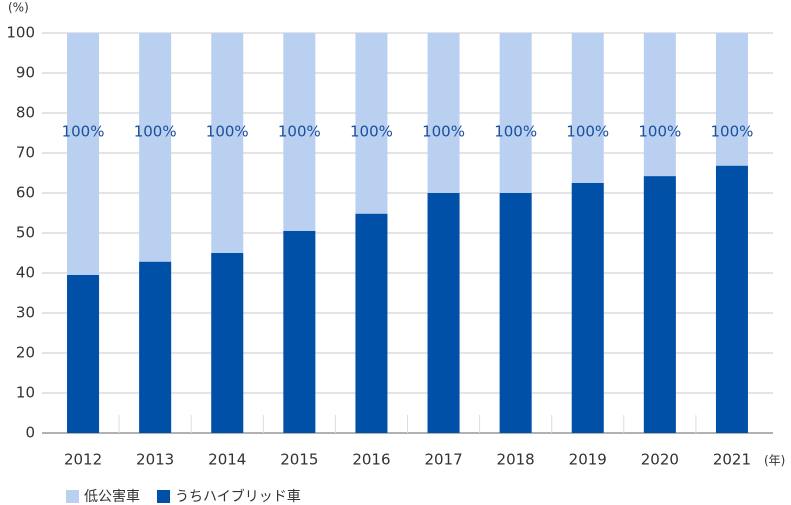 This screenshot has height=505, width=791. Describe the element at coordinates (112, 496) in the screenshot. I see `legend-label: 低公害車` at that location.